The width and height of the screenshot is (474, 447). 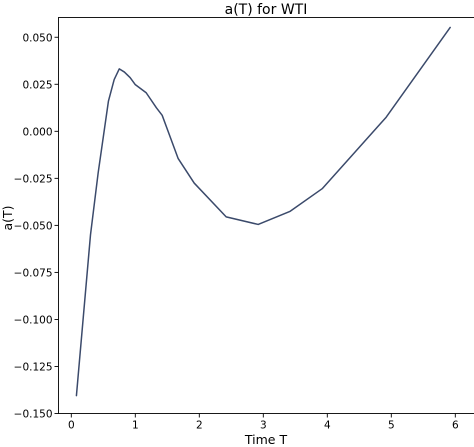 I want to click on y-tick-label: −0.050, so click(x=33, y=226).